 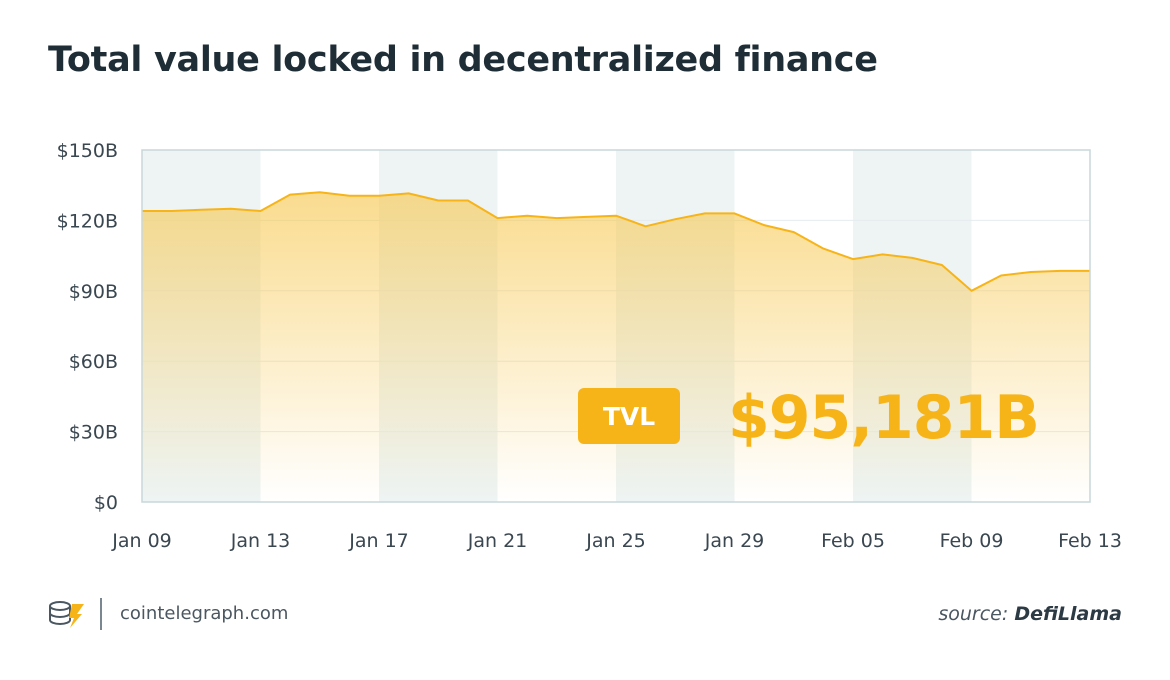 I want to click on y-tick-label: $30B, so click(x=93, y=433).